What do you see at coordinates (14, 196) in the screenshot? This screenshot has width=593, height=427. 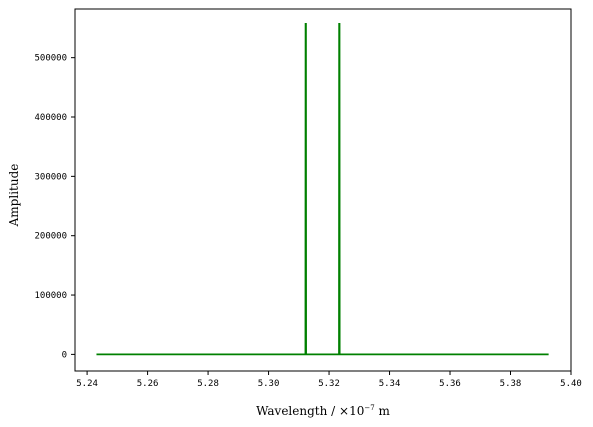 I see `y-axis-label: Amplitude` at bounding box center [14, 196].